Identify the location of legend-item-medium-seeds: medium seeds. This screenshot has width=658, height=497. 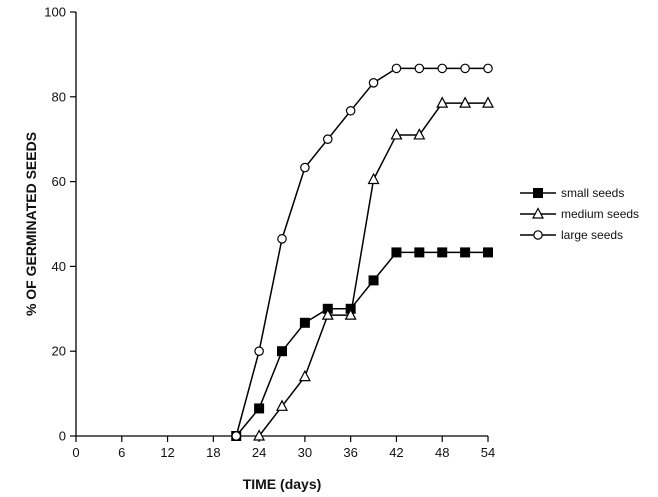
(579, 214).